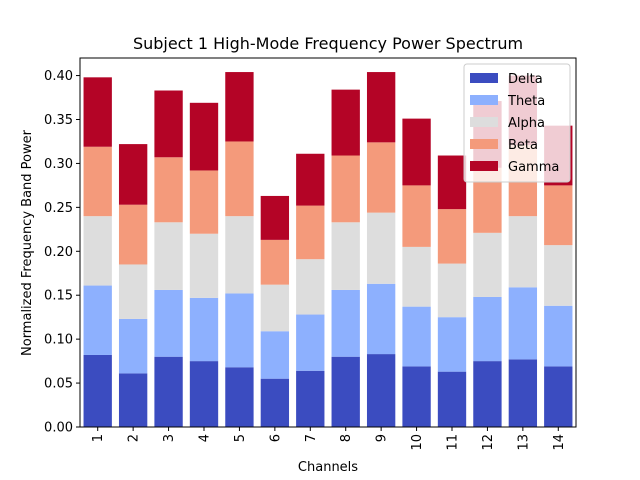 Image resolution: width=640 pixels, height=480 pixels. Describe the element at coordinates (205, 438) in the screenshot. I see `x-tick-label-channel-4: 4` at that location.